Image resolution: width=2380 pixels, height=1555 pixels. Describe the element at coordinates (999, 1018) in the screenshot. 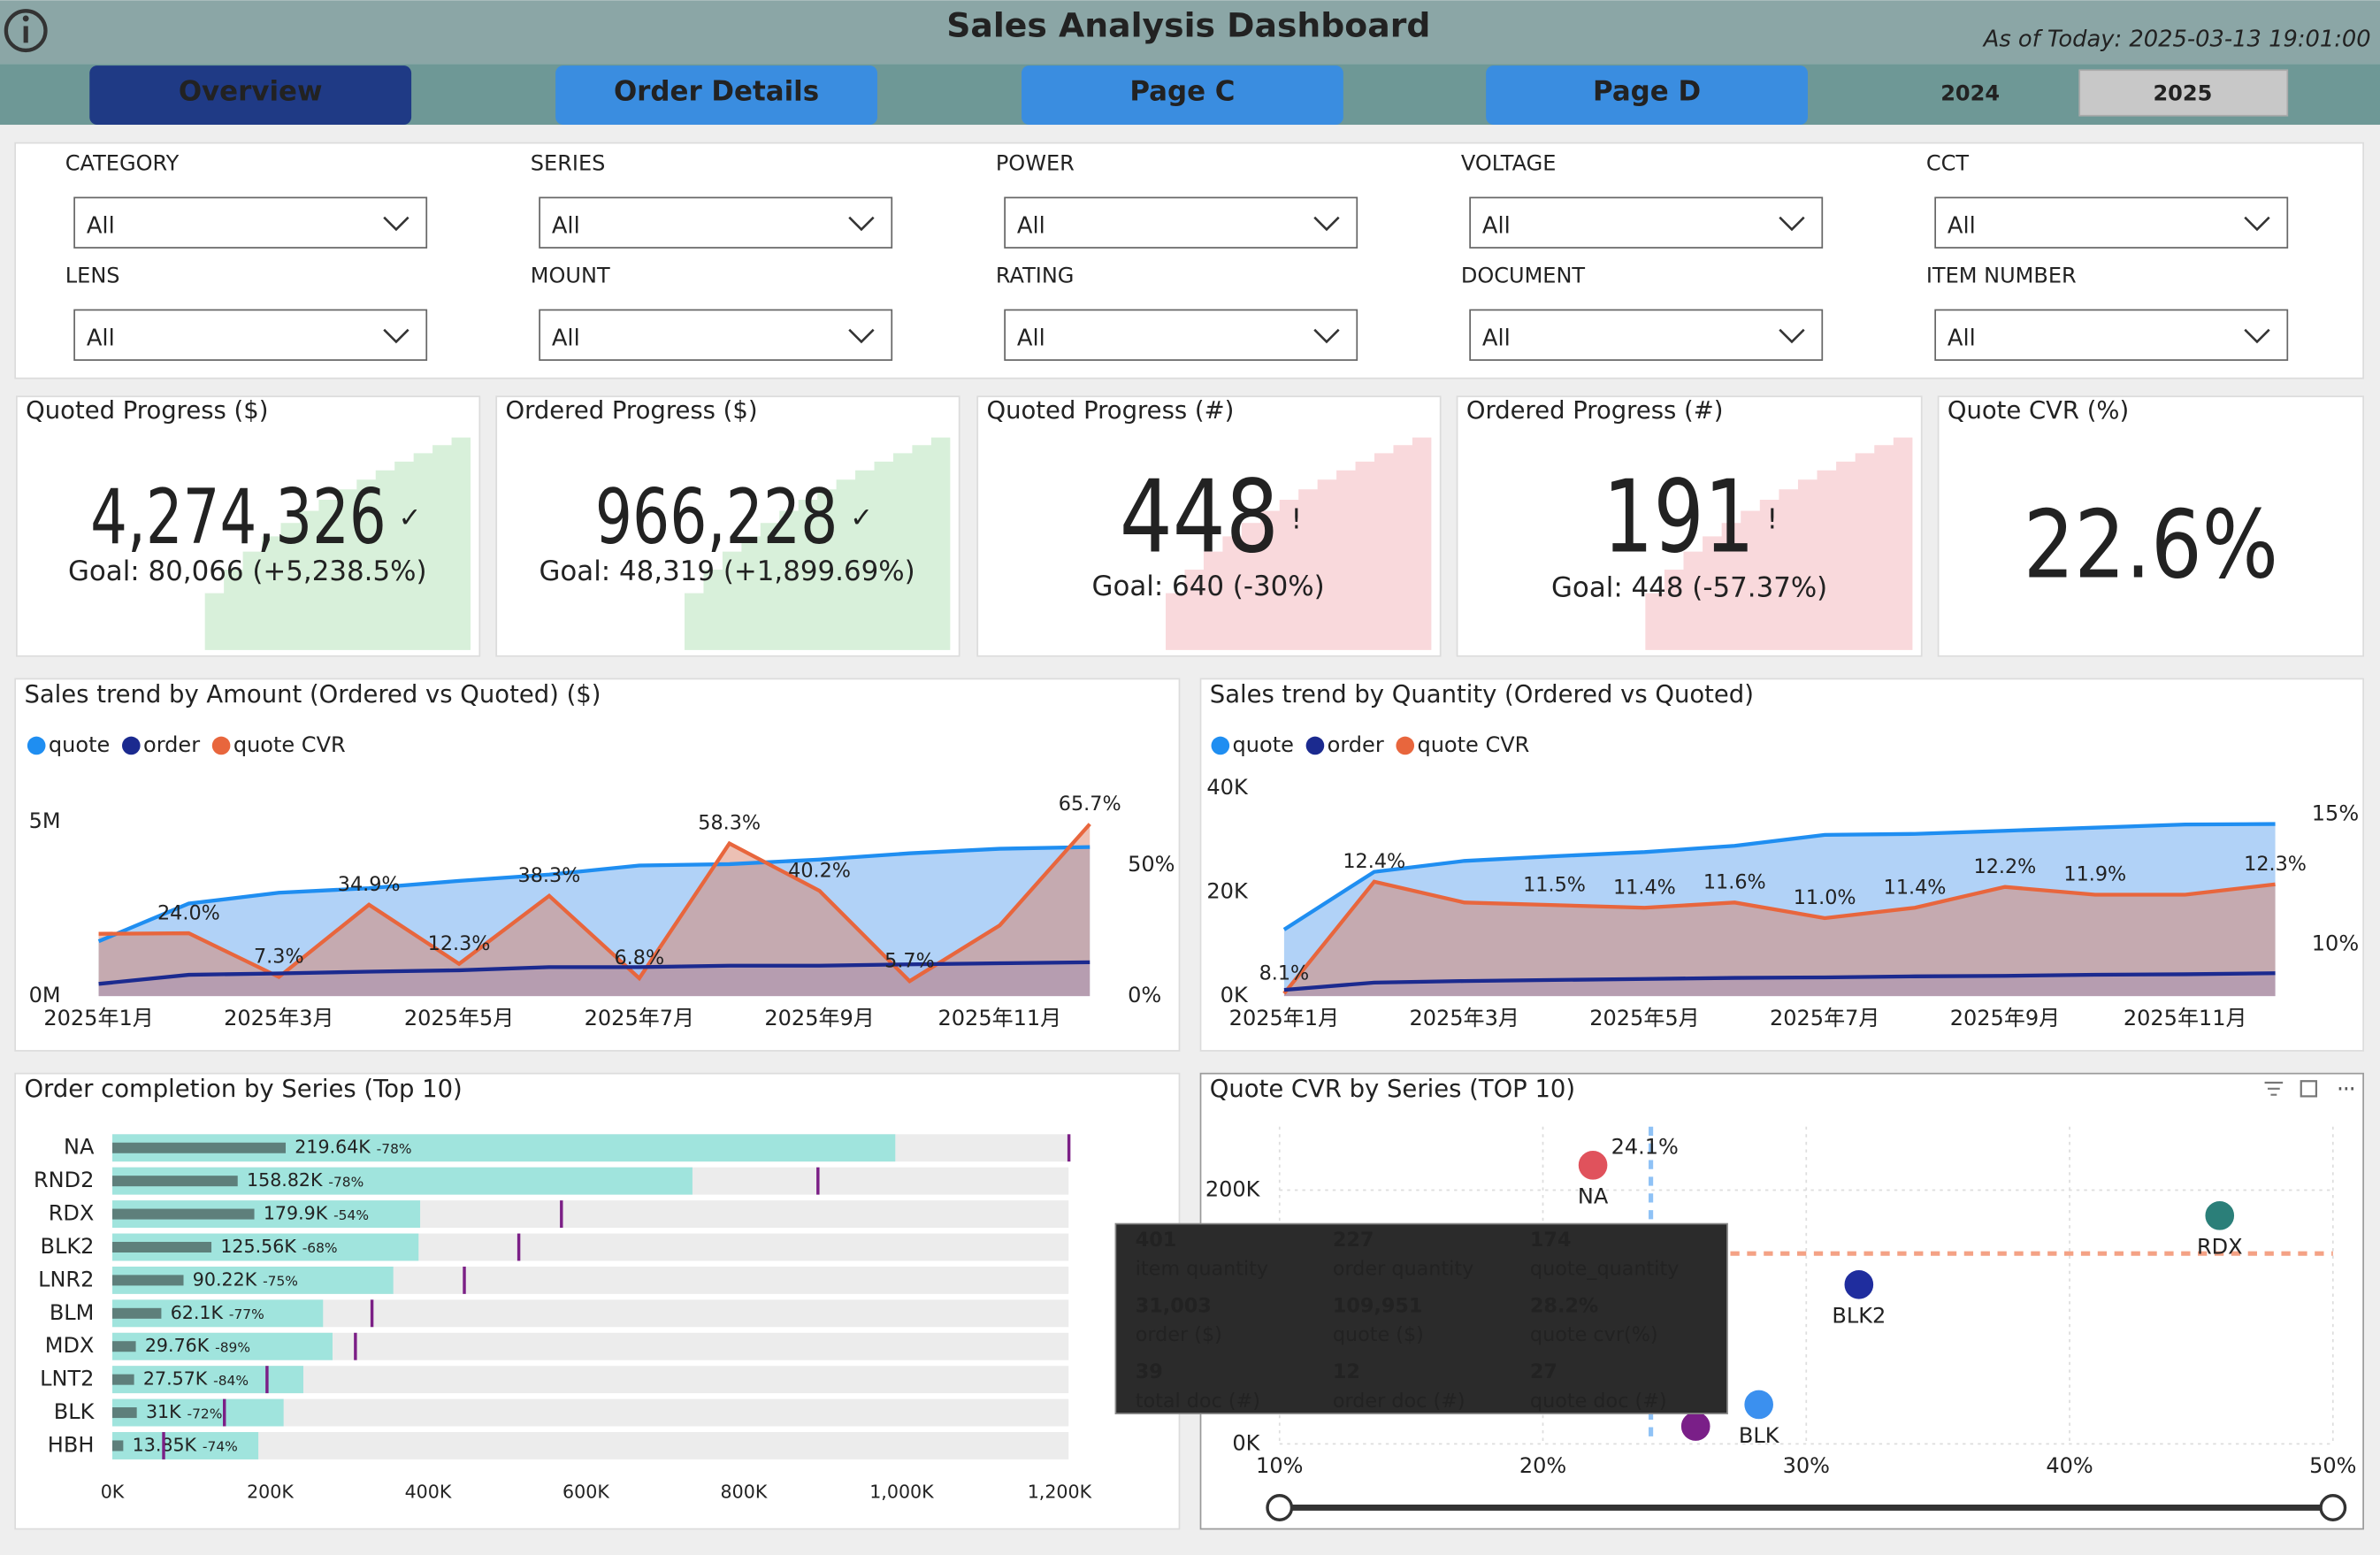

I see `x-tick-label: 2025年11月` at that location.